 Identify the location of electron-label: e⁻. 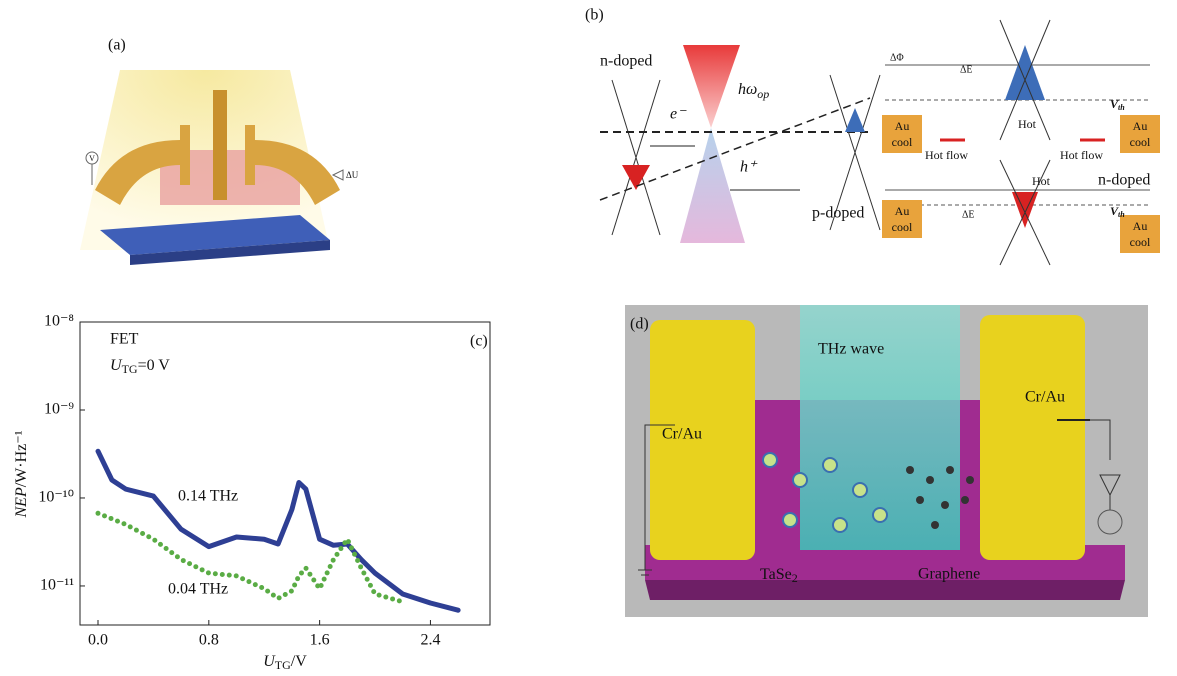
(678, 114).